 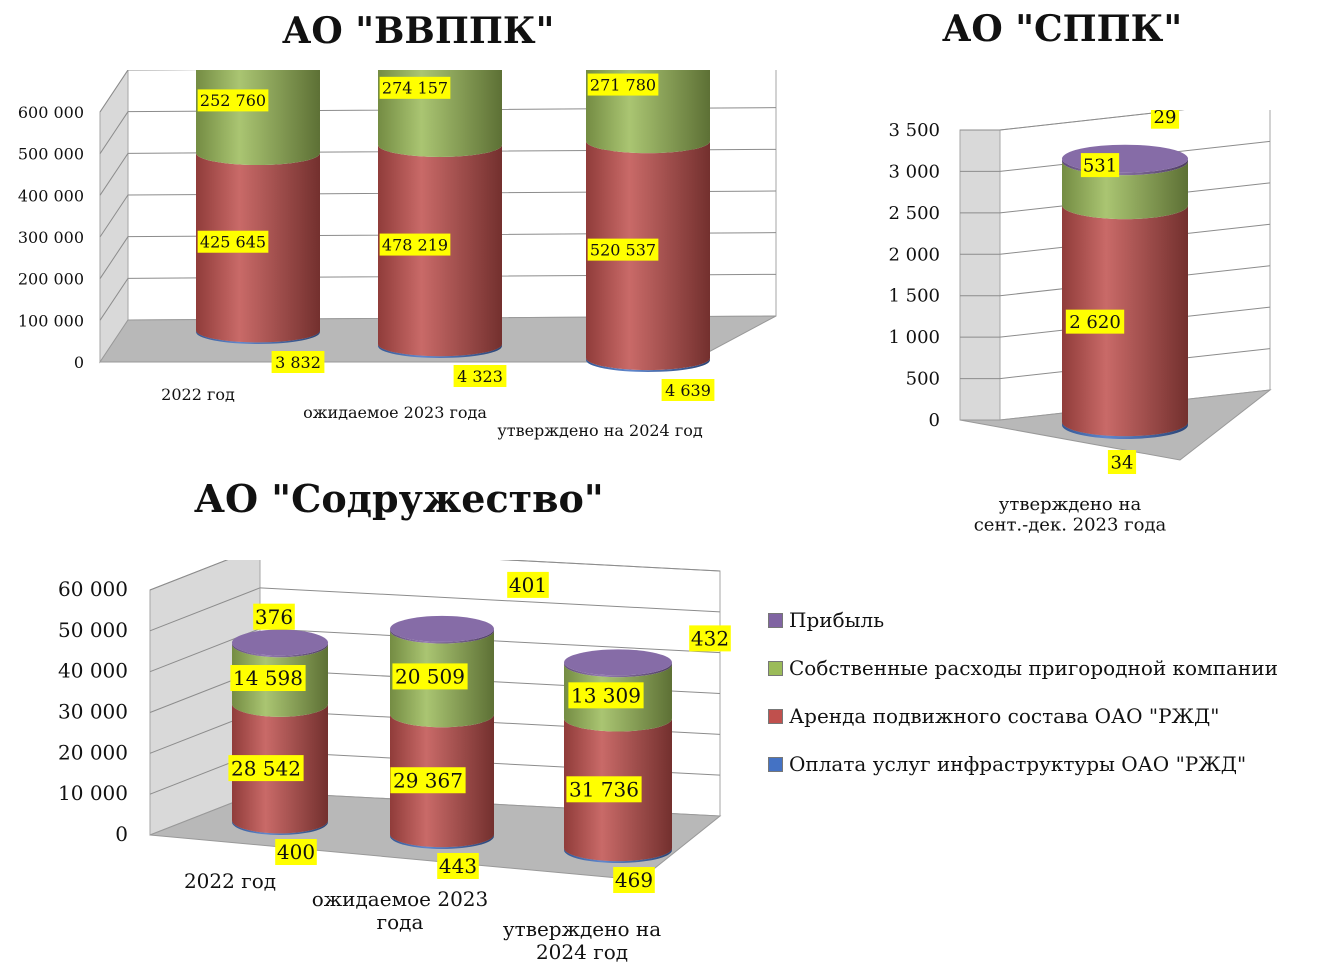 What do you see at coordinates (914, 337) in the screenshot?
I see `y-tick-label: 1 000` at bounding box center [914, 337].